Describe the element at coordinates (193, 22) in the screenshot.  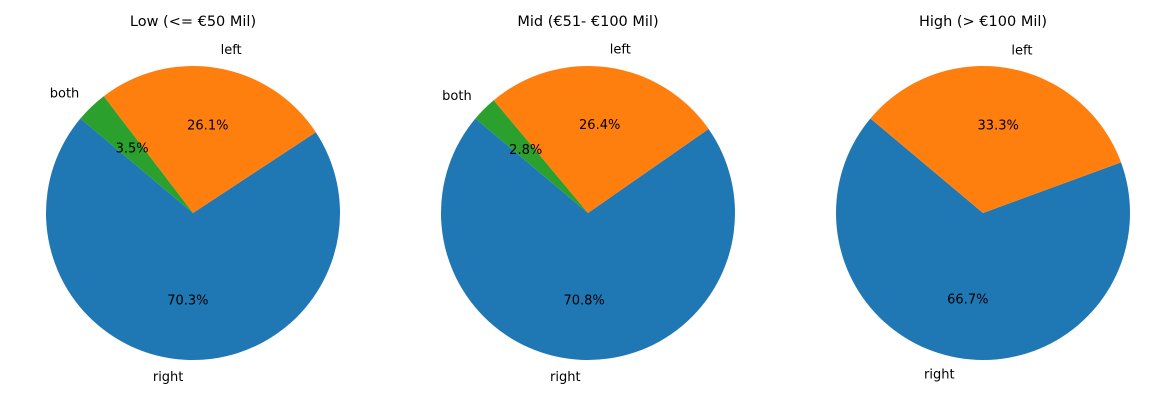
I see `chart-title: Low (<= €50 Mil)` at that location.